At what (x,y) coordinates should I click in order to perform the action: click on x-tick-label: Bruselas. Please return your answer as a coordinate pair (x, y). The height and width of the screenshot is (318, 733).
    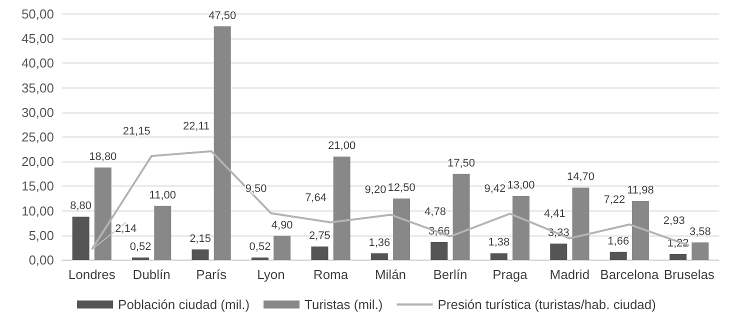
    Looking at the image, I should click on (689, 274).